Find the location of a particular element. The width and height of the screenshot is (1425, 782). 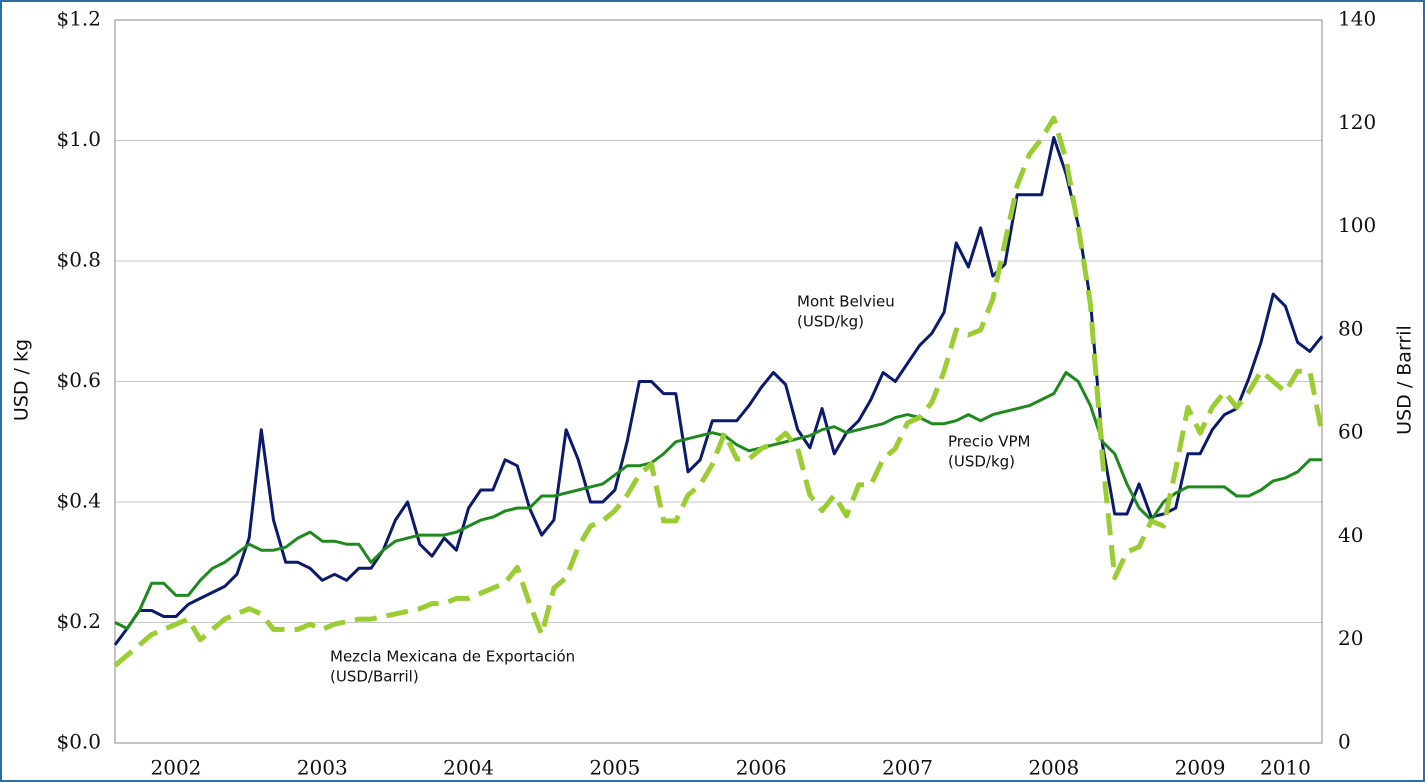

y2-tick-label: 140 is located at coordinates (1357, 19).